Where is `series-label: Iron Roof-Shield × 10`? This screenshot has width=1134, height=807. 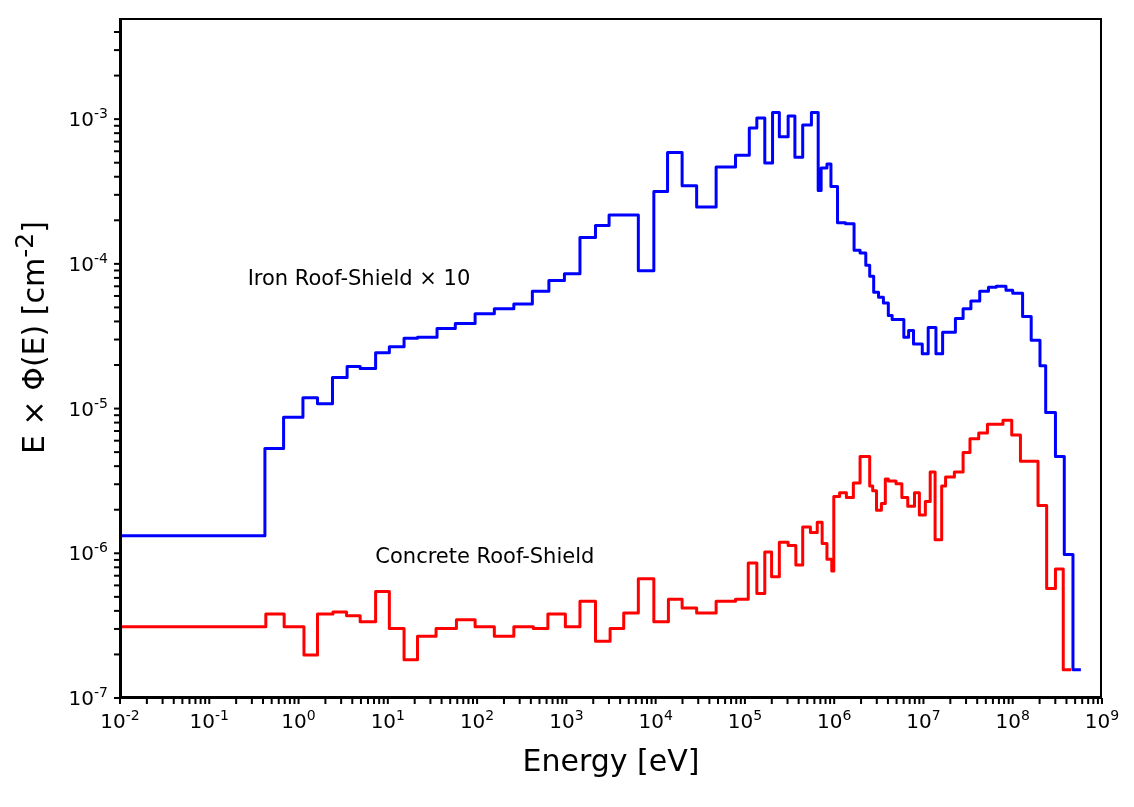
series-label: Iron Roof-Shield × 10 is located at coordinates (359, 278).